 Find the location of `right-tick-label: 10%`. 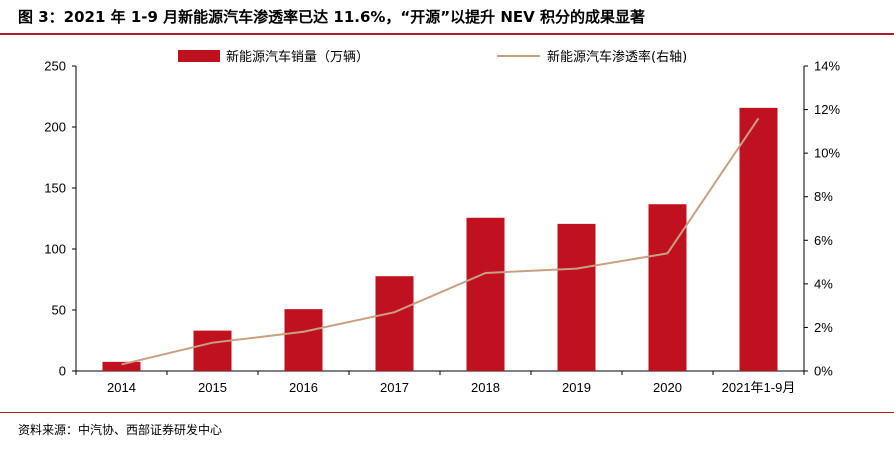

right-tick-label: 10% is located at coordinates (827, 153).